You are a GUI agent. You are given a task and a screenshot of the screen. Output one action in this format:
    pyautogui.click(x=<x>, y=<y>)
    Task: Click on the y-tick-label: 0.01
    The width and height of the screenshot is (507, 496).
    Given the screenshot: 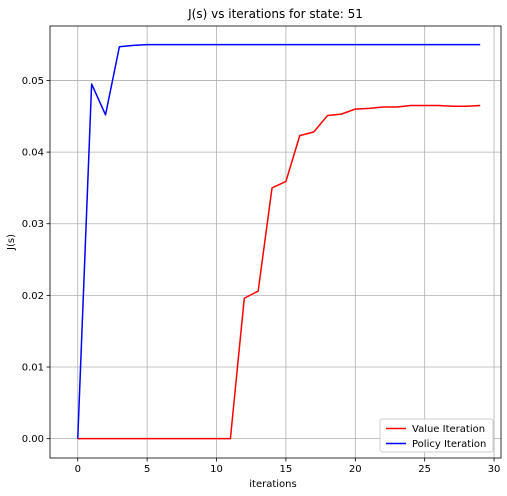 What is the action you would take?
    pyautogui.click(x=33, y=368)
    